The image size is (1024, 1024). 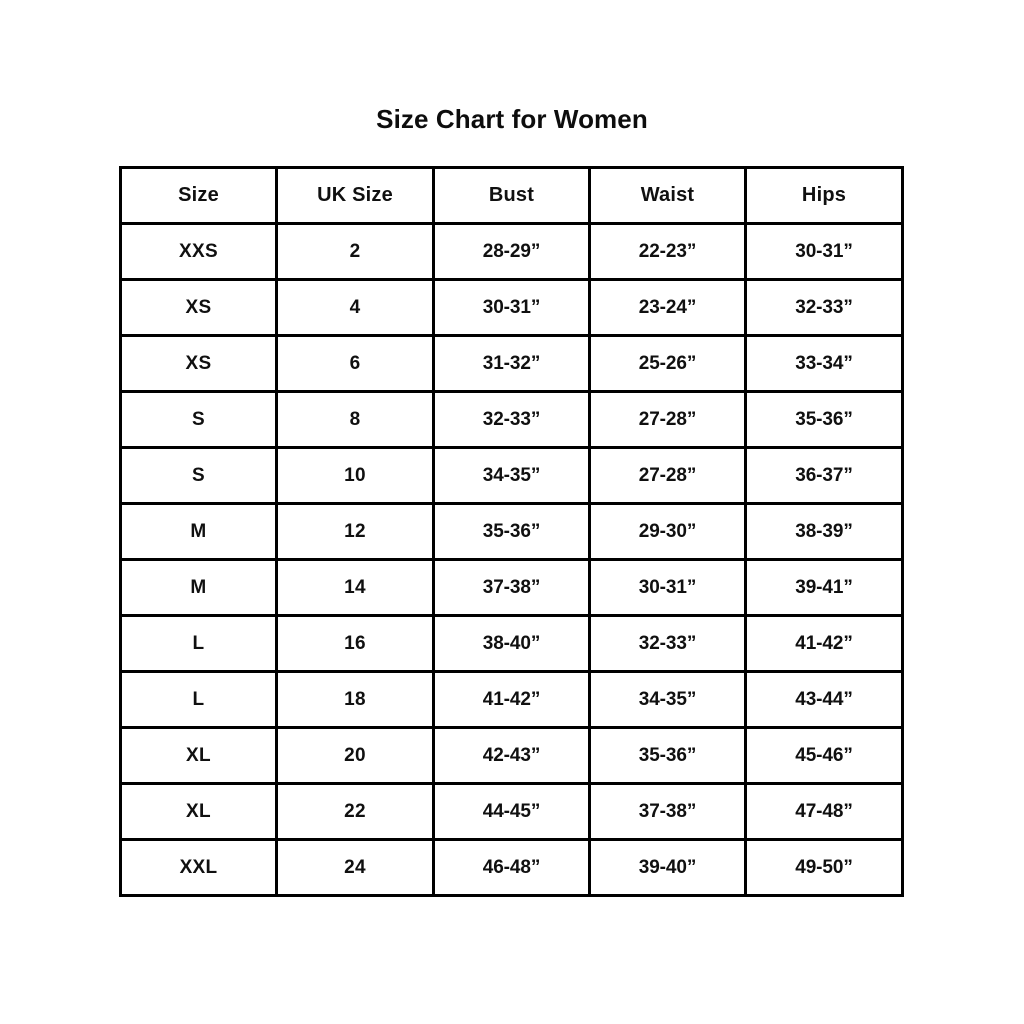 I want to click on cell-bust: 38-40”, so click(x=511, y=643).